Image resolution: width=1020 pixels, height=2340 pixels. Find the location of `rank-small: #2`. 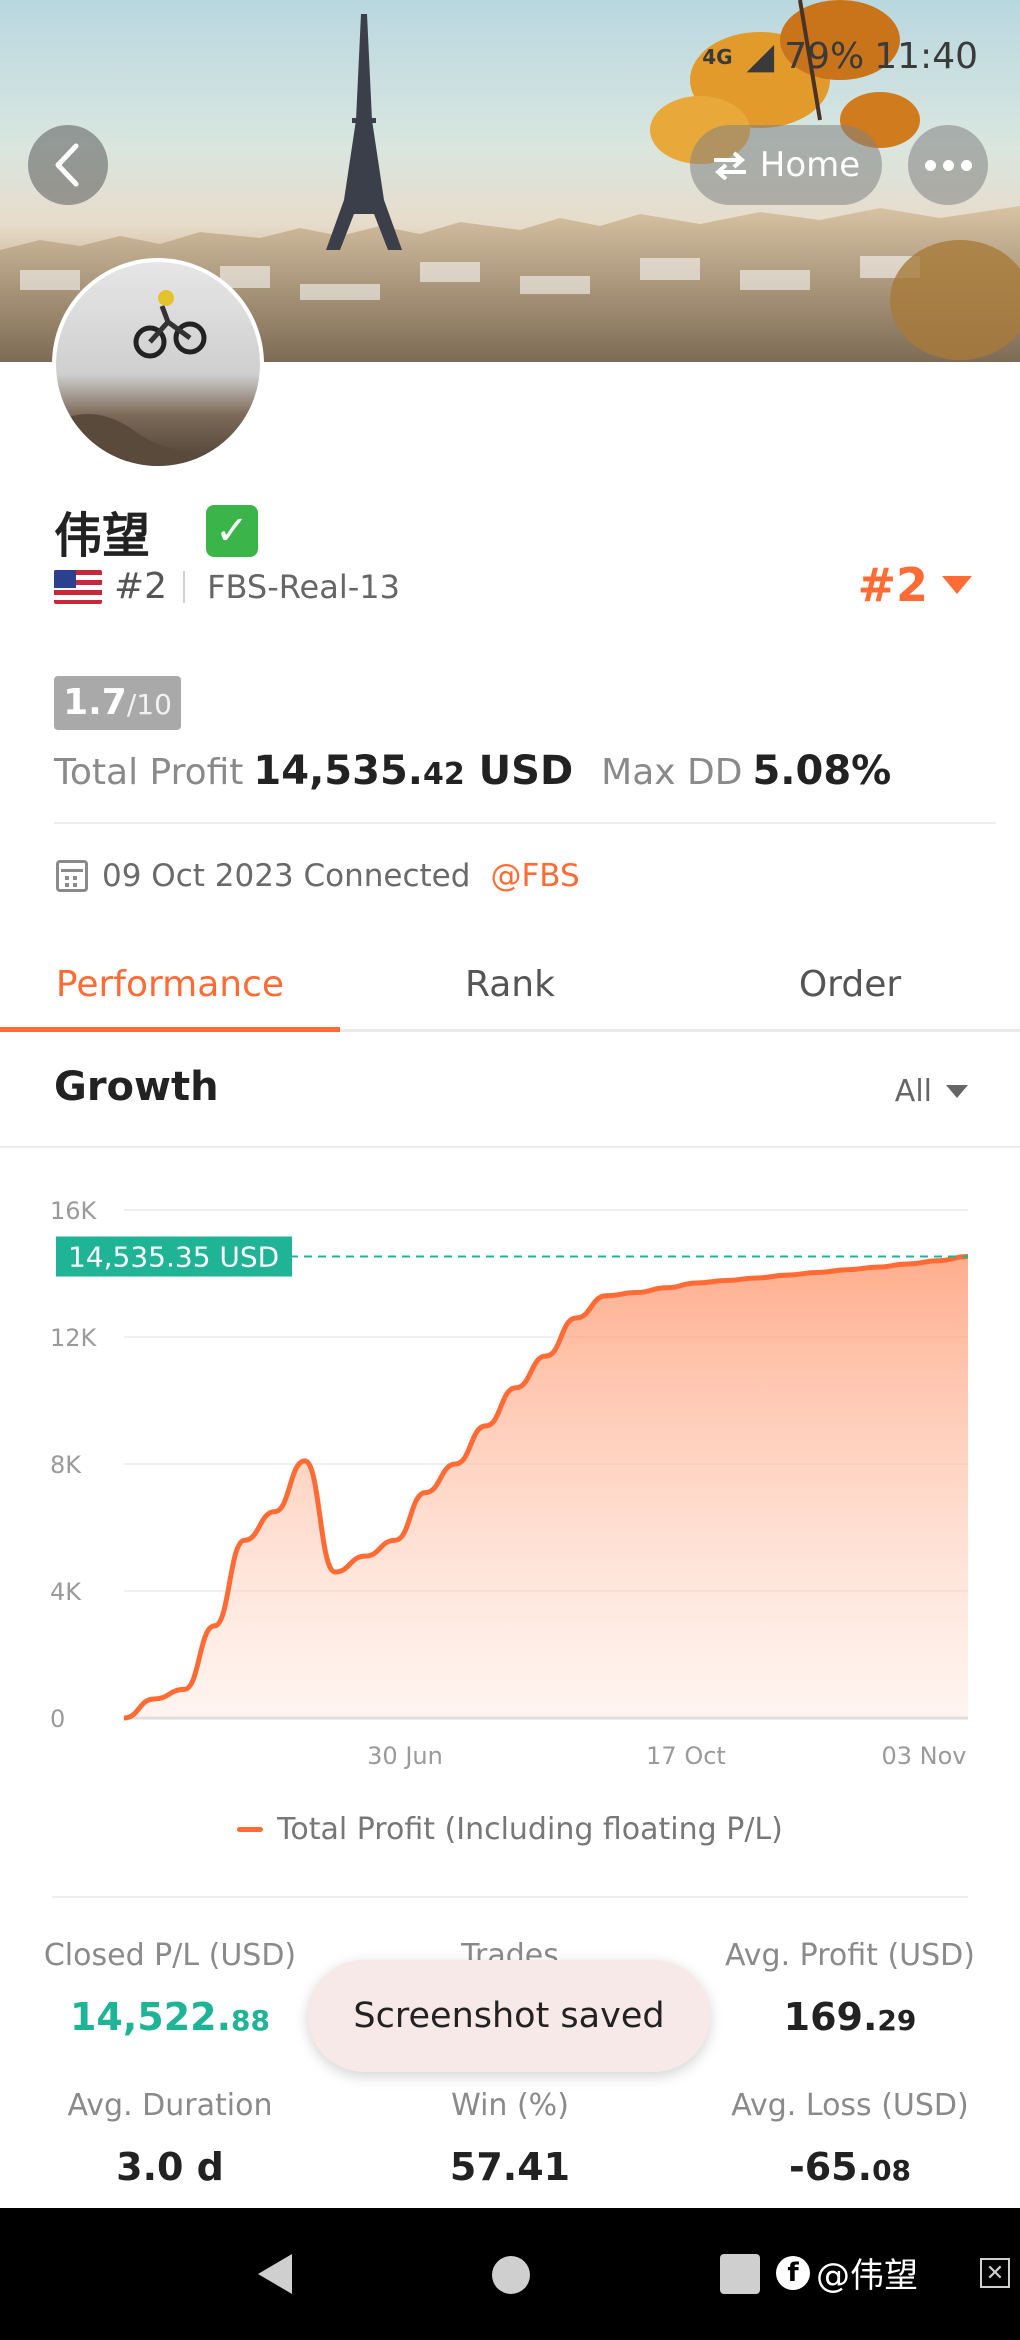

rank-small: #2 is located at coordinates (141, 586).